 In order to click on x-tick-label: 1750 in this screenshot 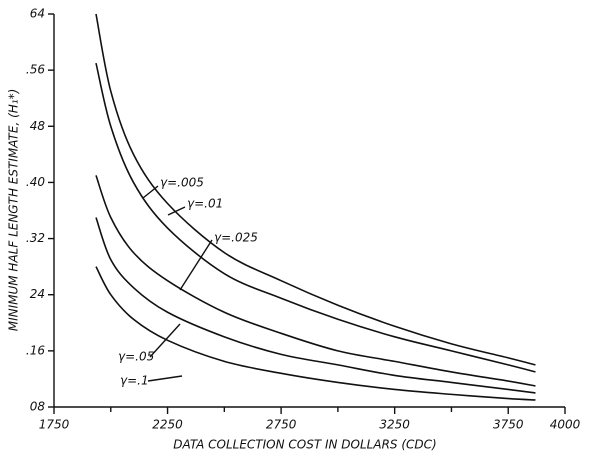, I will do `click(54, 425)`.